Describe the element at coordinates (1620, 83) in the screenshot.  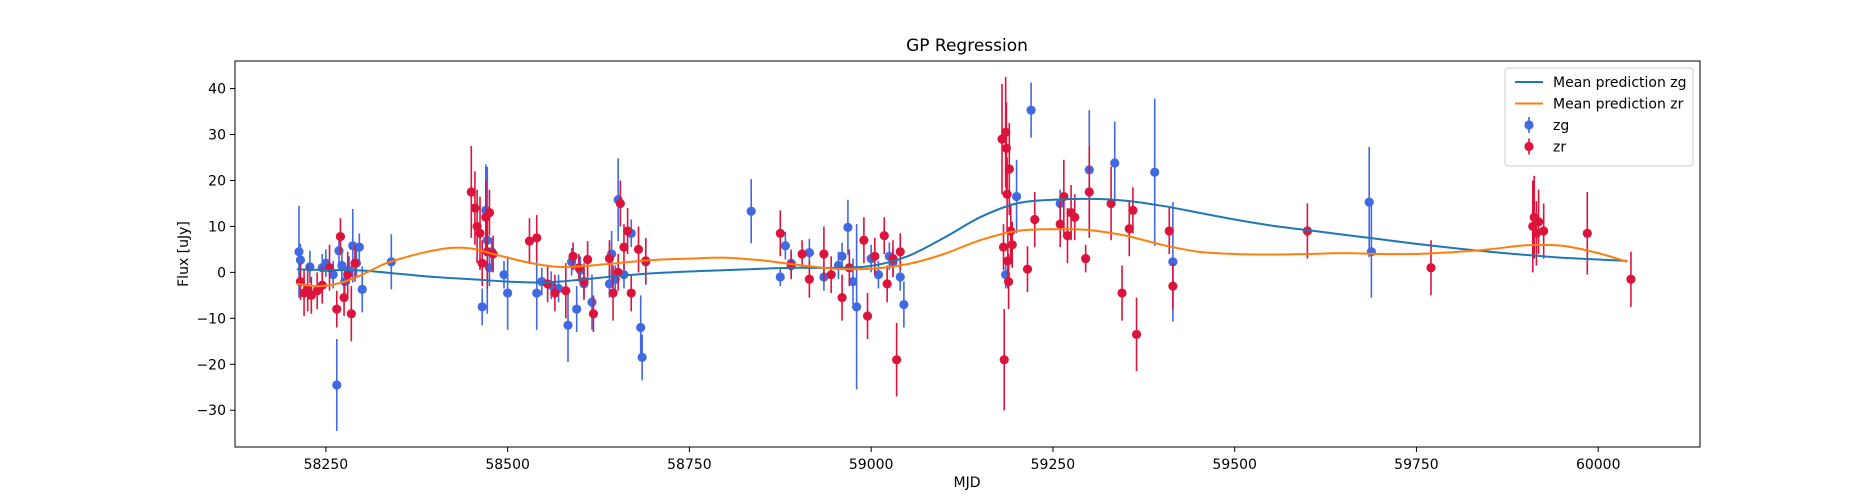
I see `legend-label: Mean prediction zg` at that location.